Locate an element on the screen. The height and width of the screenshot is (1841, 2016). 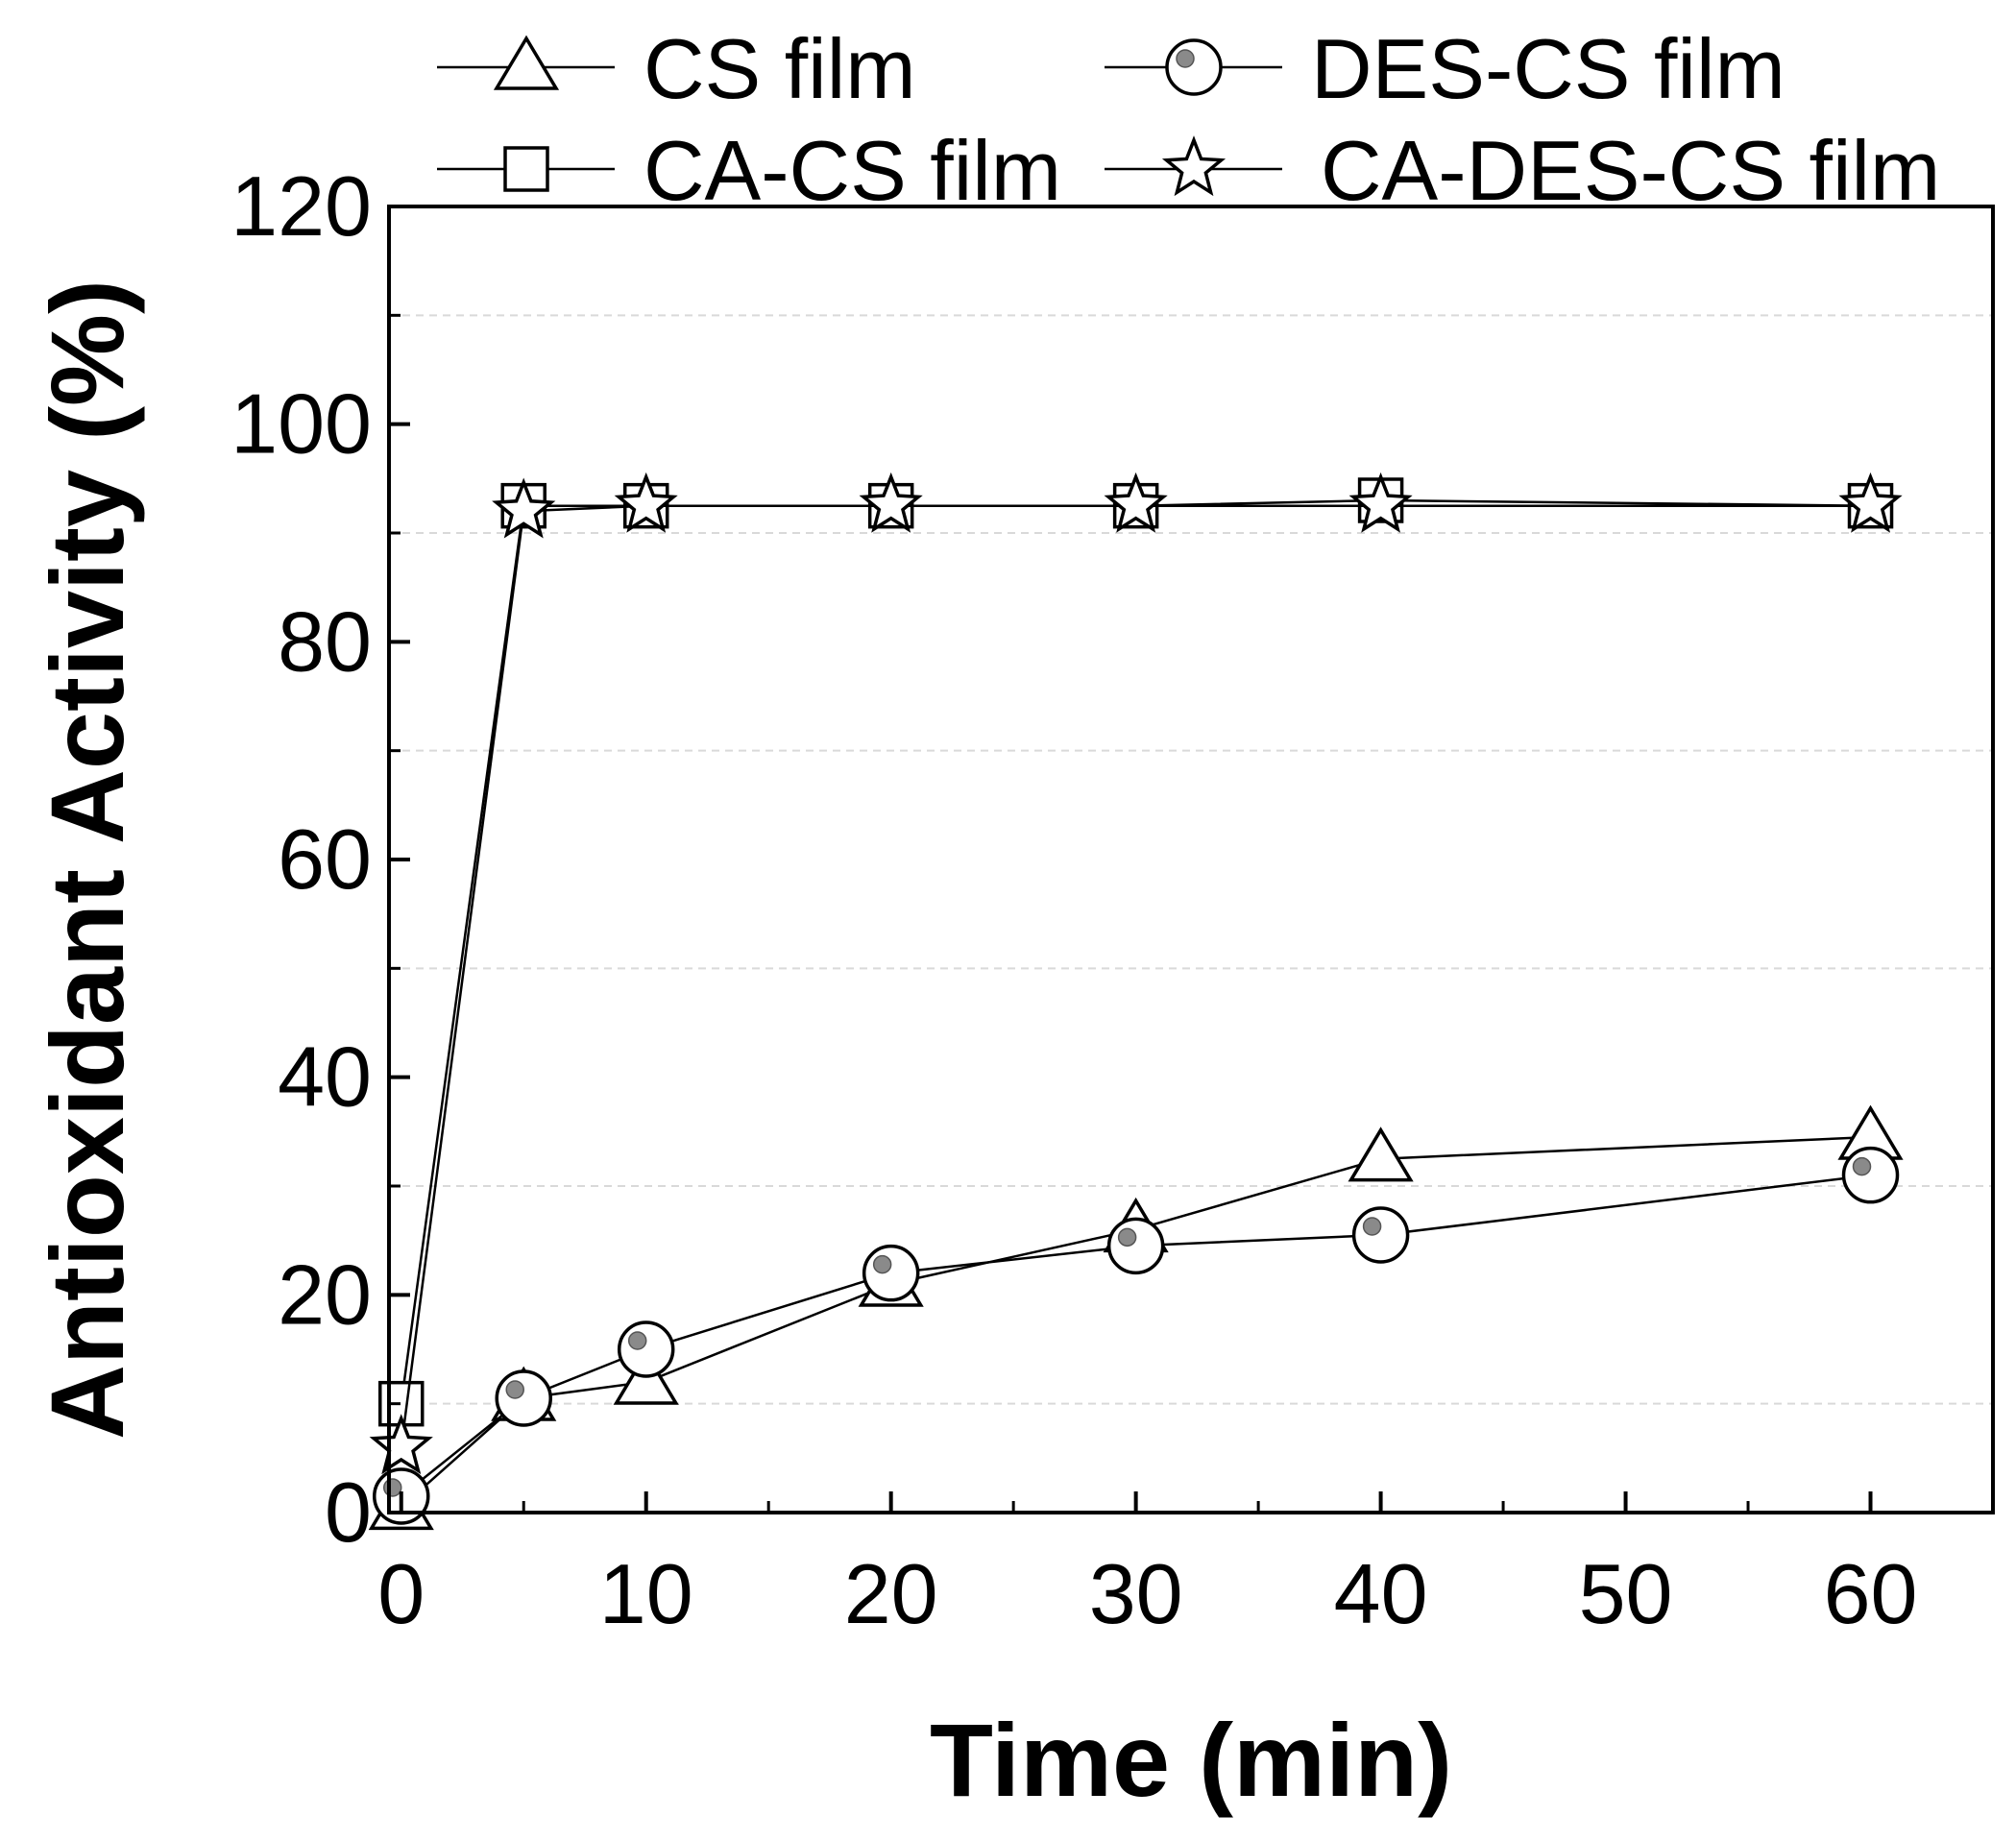
legend-label: CA-CS film is located at coordinates (852, 170).